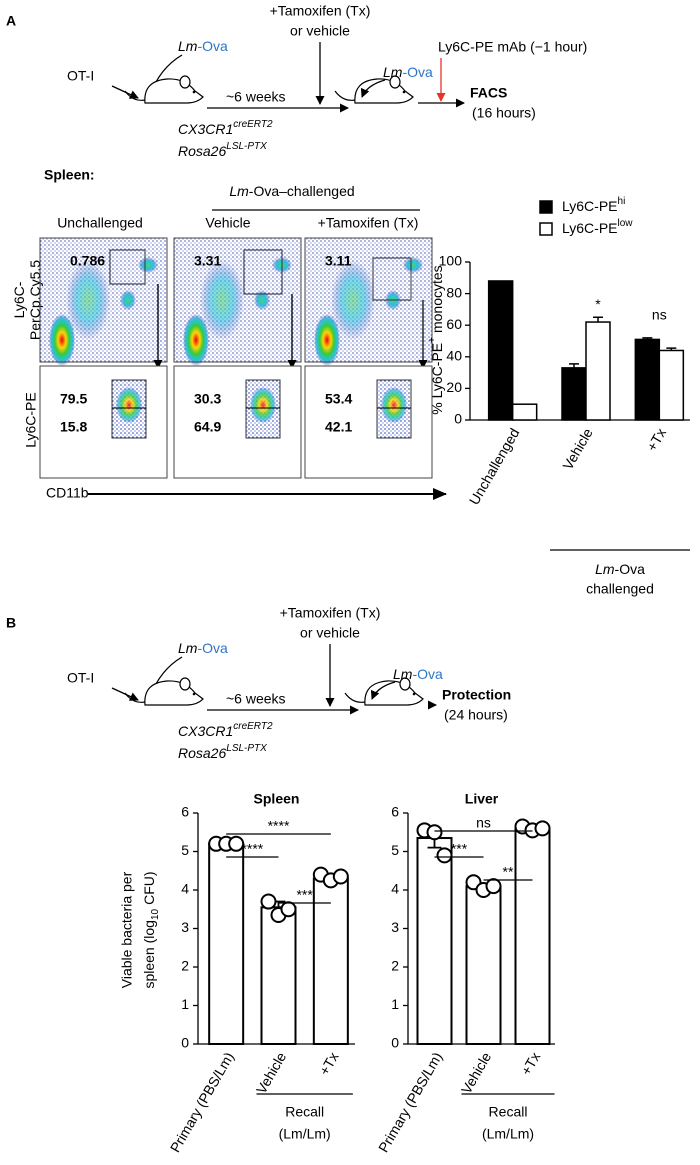 The width and height of the screenshot is (700, 1165). I want to click on group-label: Lm-Ova, so click(620, 569).